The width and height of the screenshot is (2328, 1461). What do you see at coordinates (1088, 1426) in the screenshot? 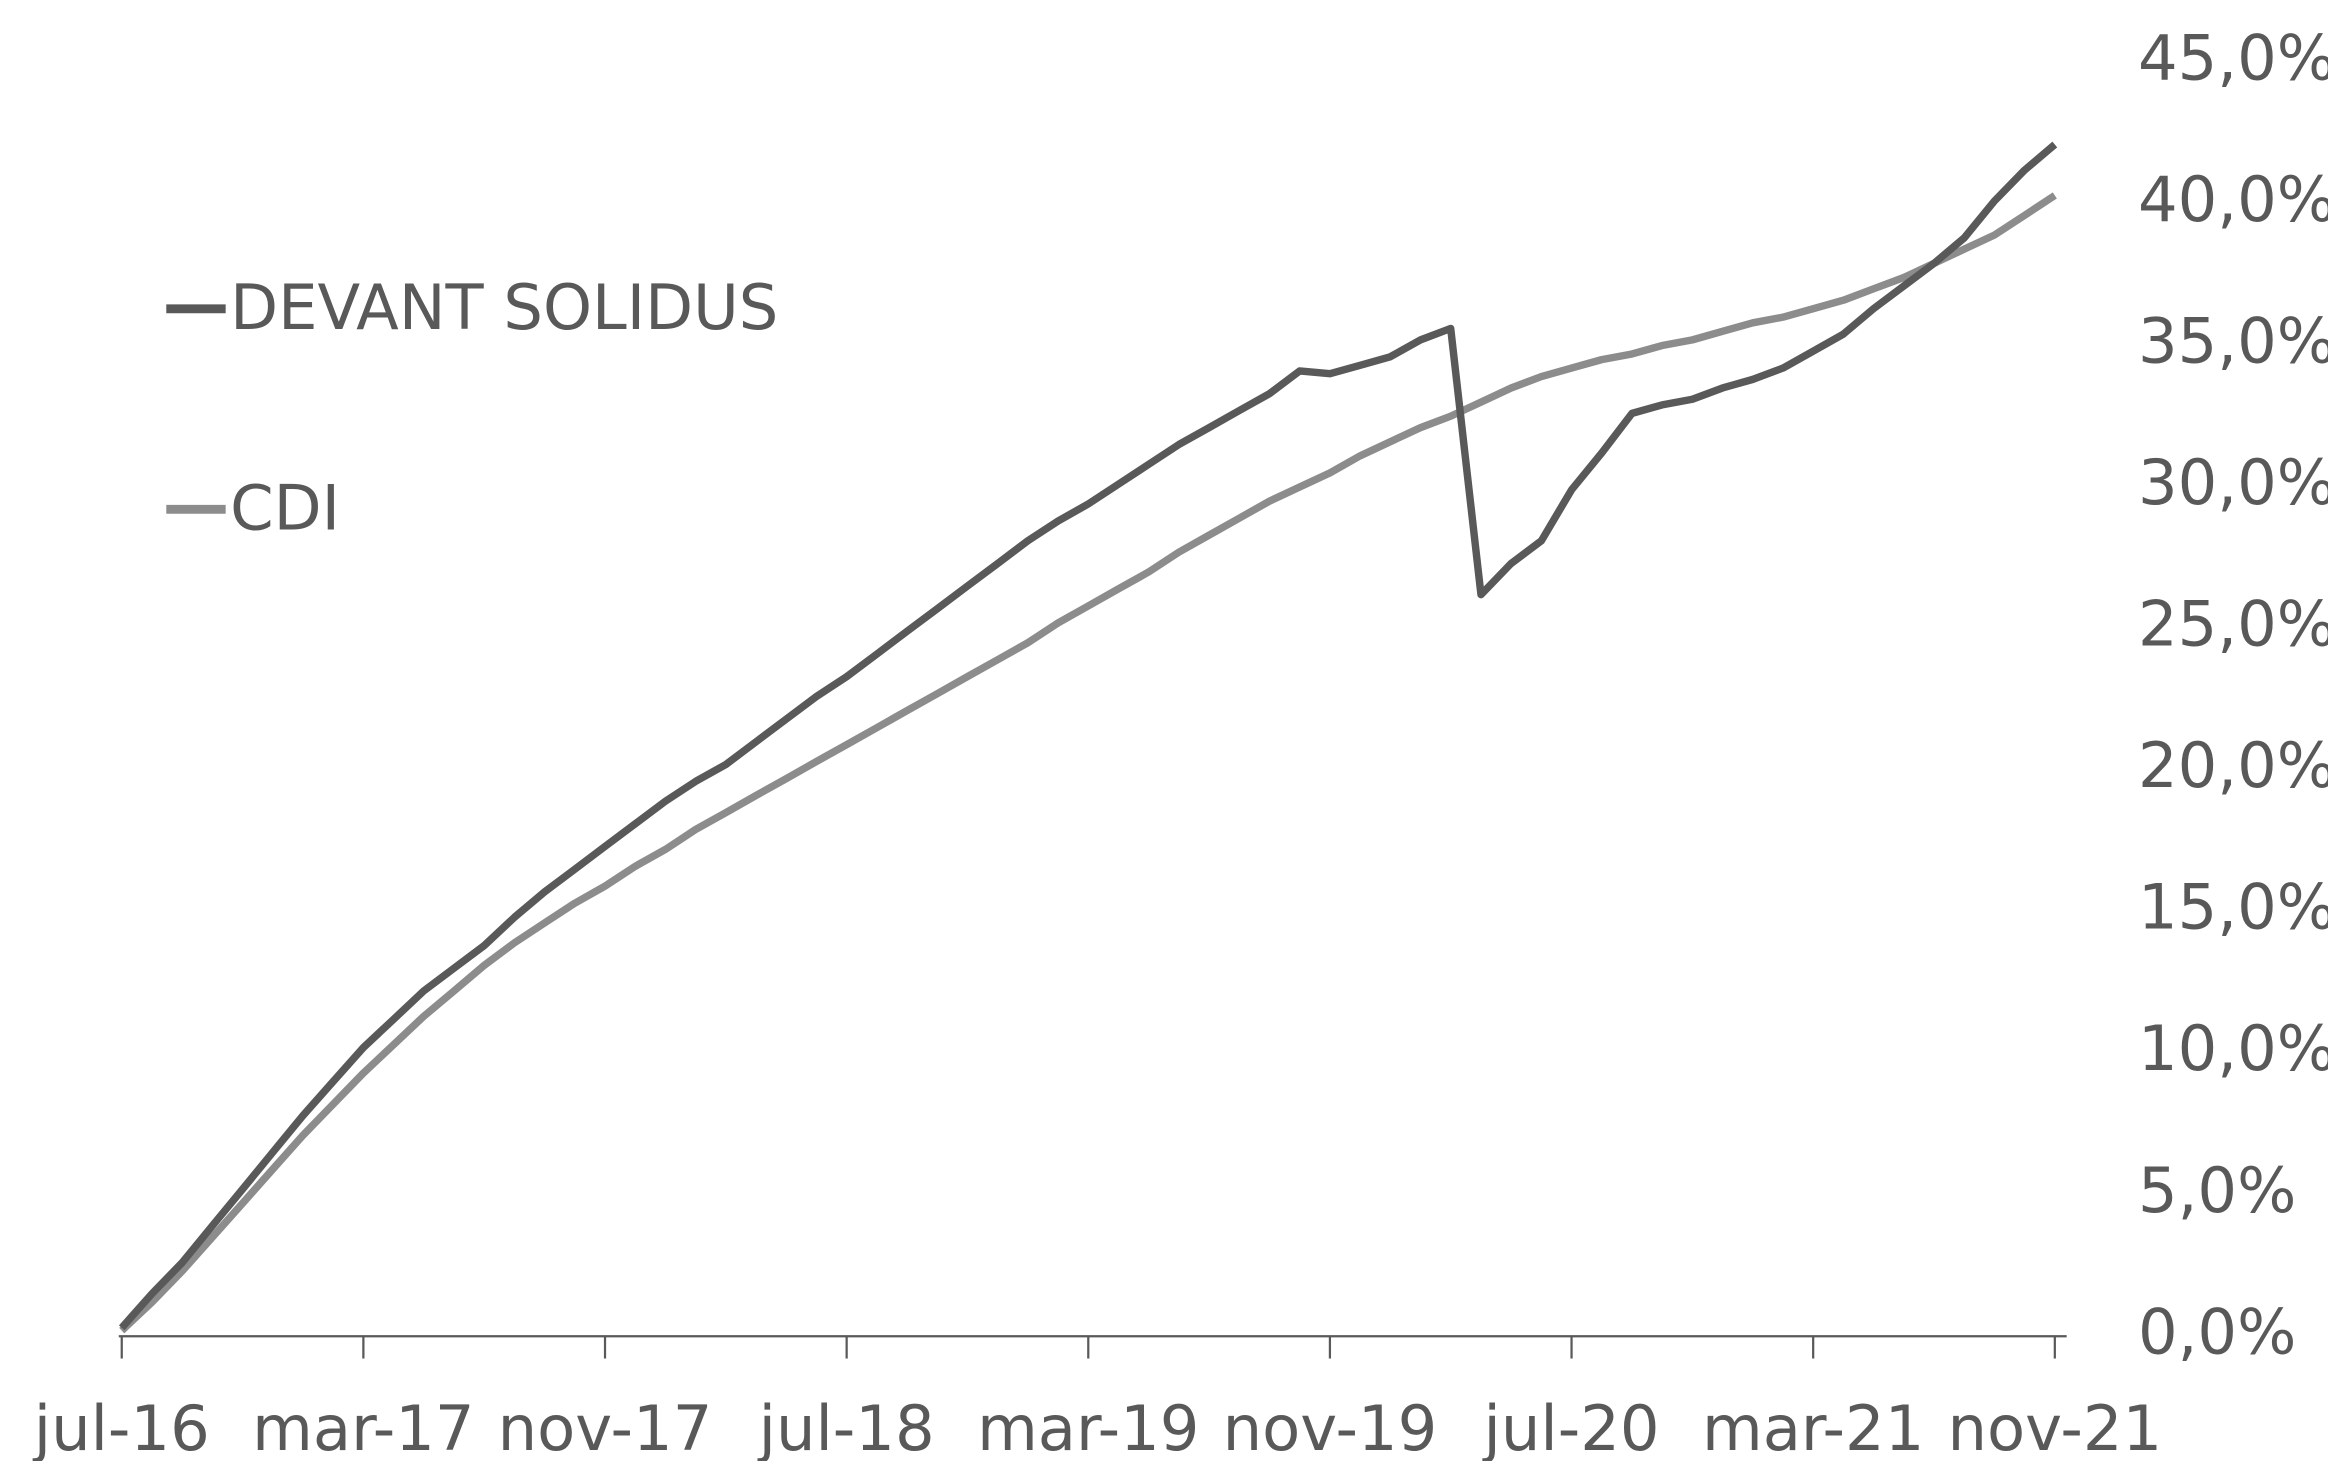
I see `x-tick-label: mar-19` at bounding box center [1088, 1426].